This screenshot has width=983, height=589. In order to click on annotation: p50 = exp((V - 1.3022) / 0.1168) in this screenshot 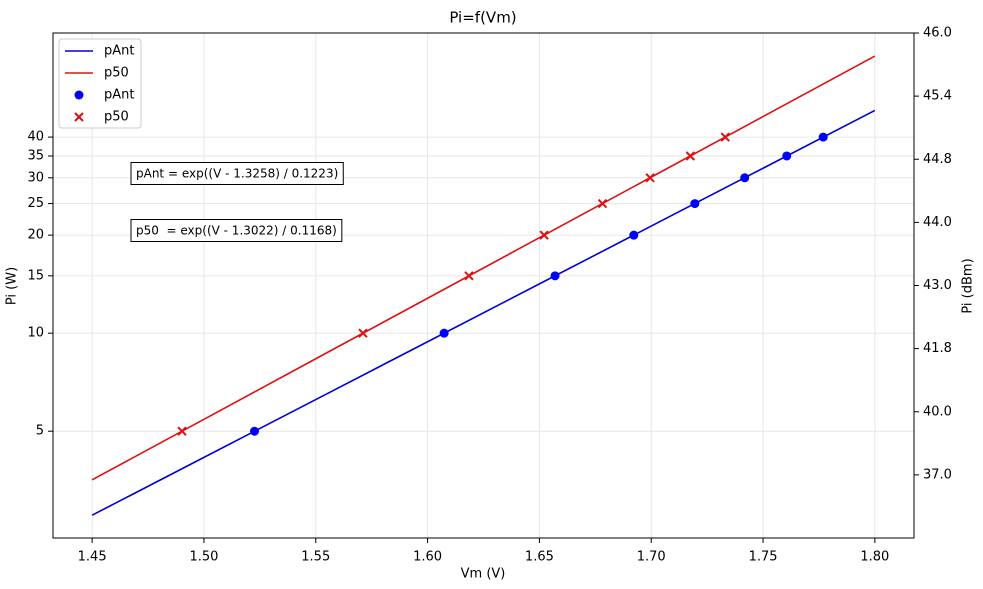, I will do `click(236, 230)`.